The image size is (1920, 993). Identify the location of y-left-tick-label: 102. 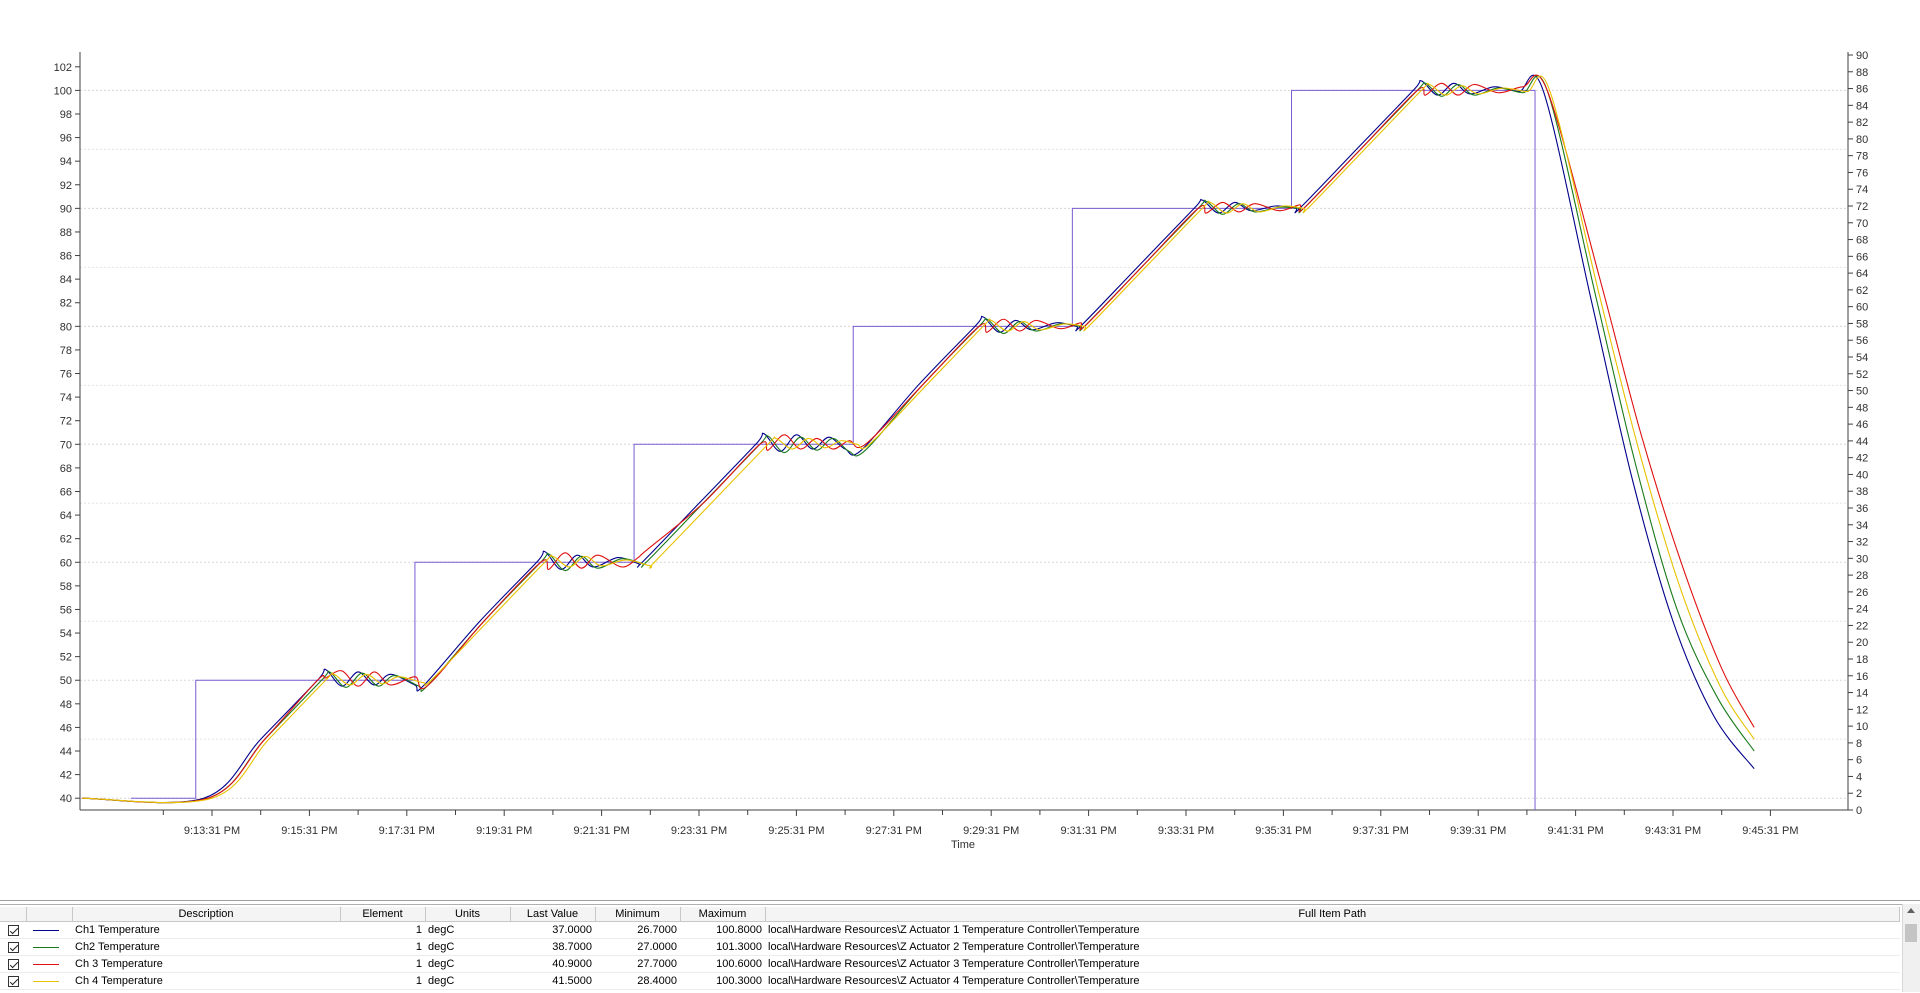
(63, 68).